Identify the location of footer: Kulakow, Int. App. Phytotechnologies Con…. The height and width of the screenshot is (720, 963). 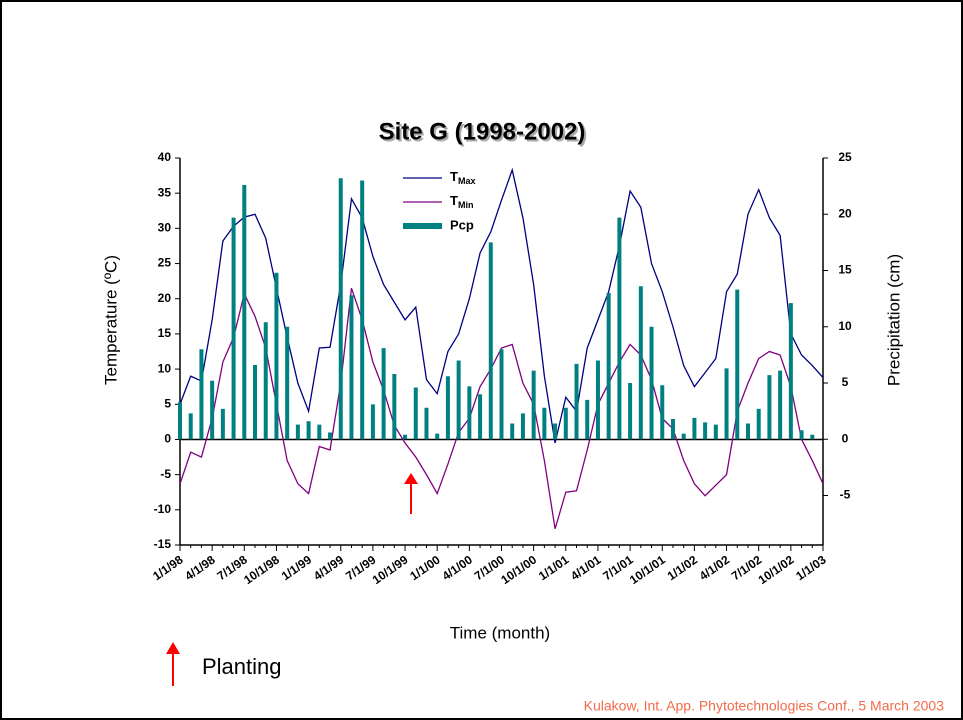
(764, 706).